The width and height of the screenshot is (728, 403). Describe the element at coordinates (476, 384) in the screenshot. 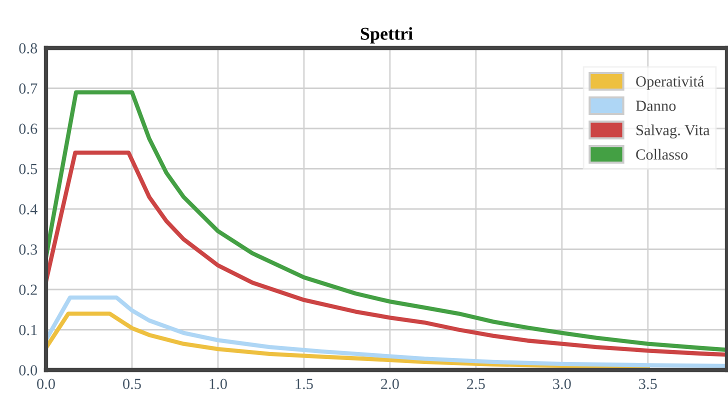

I see `x-tick-label: 2.5` at that location.